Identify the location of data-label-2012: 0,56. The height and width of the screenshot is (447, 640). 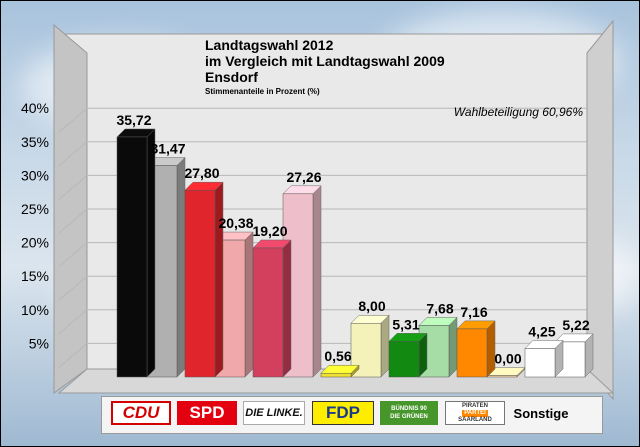
(337, 356).